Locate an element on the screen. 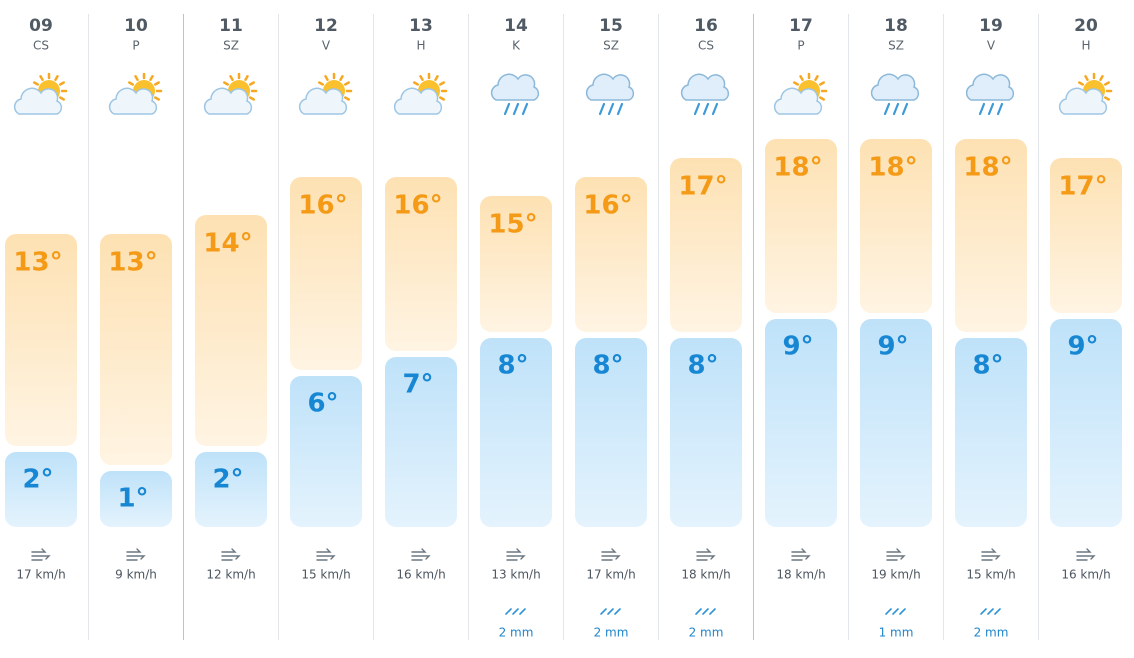 This screenshot has width=1134, height=658. day-number: 10 is located at coordinates (136, 26).